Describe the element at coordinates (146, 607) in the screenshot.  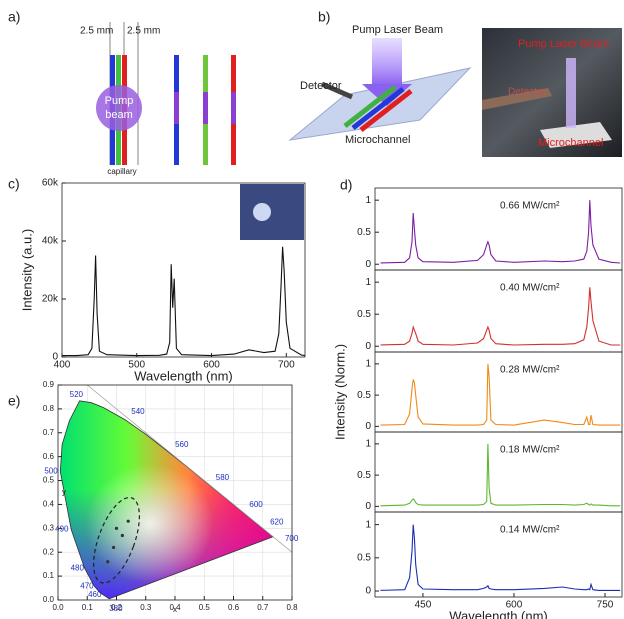
I see `x-tick-label: 0.3` at that location.